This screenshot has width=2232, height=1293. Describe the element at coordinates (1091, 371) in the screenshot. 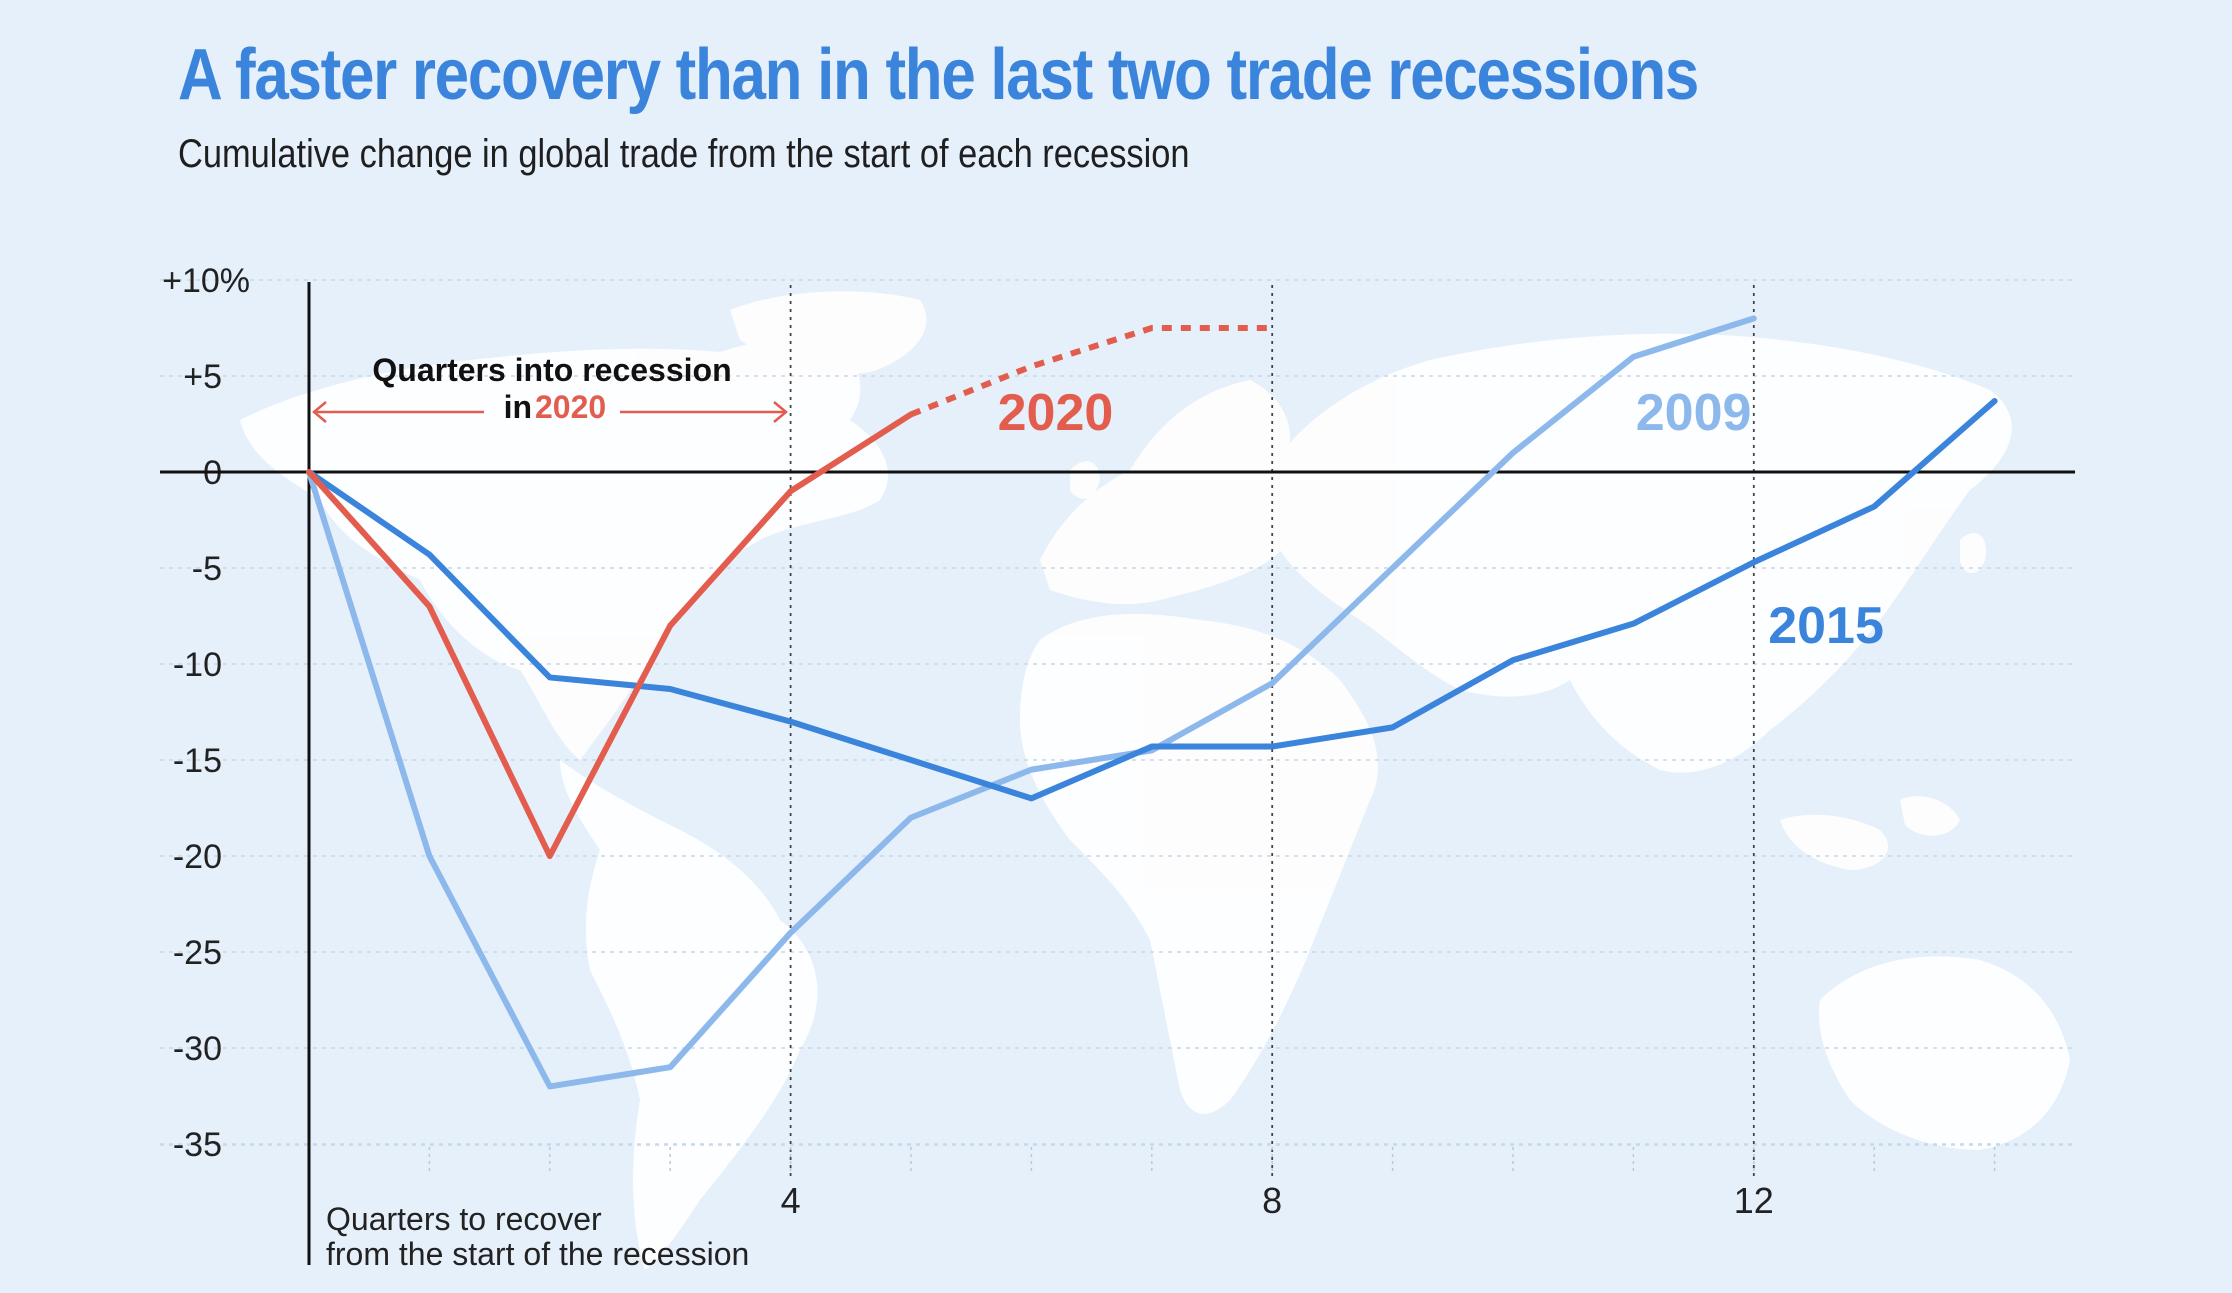

I see `series-line-2020-projected` at that location.